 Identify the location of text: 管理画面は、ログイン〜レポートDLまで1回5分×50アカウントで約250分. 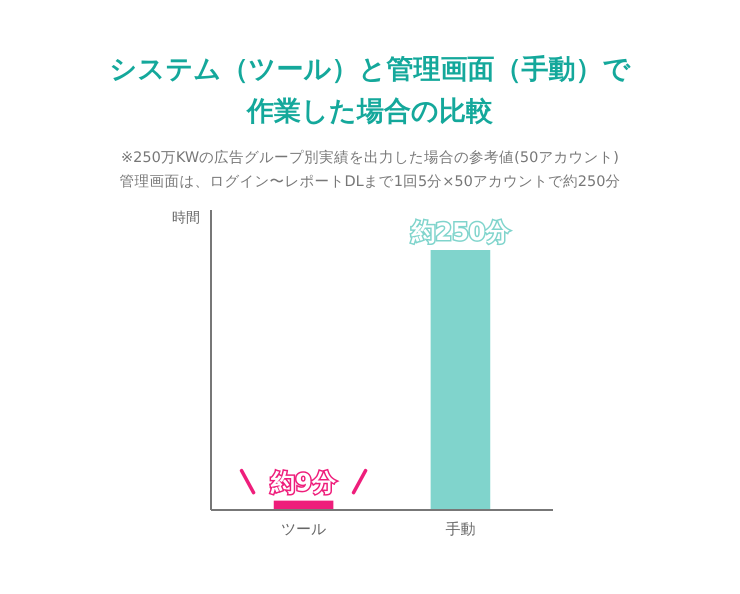
(370, 181).